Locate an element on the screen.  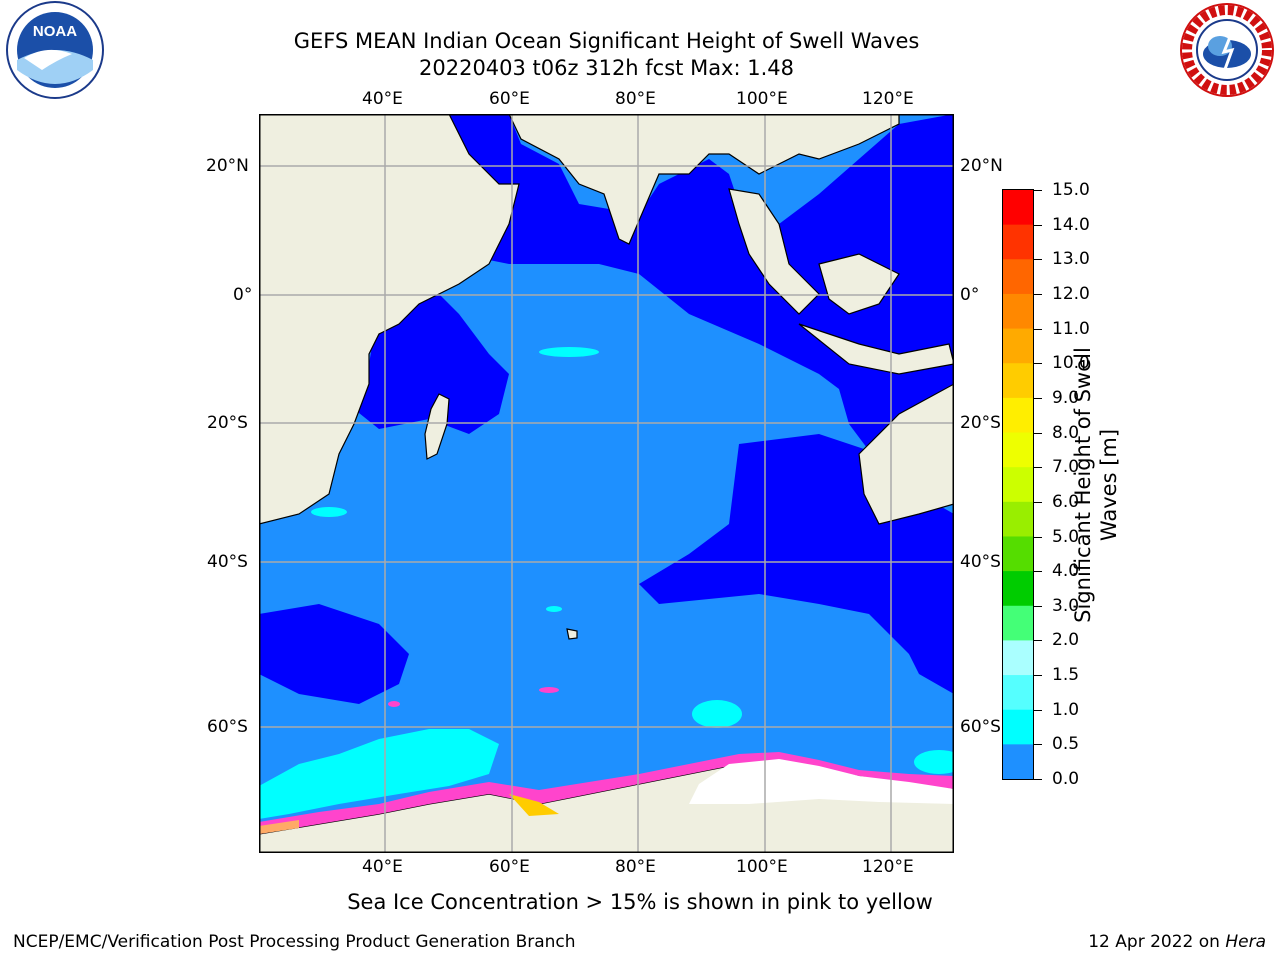
colorbar-tick-label: 0.0 is located at coordinates (1066, 779).